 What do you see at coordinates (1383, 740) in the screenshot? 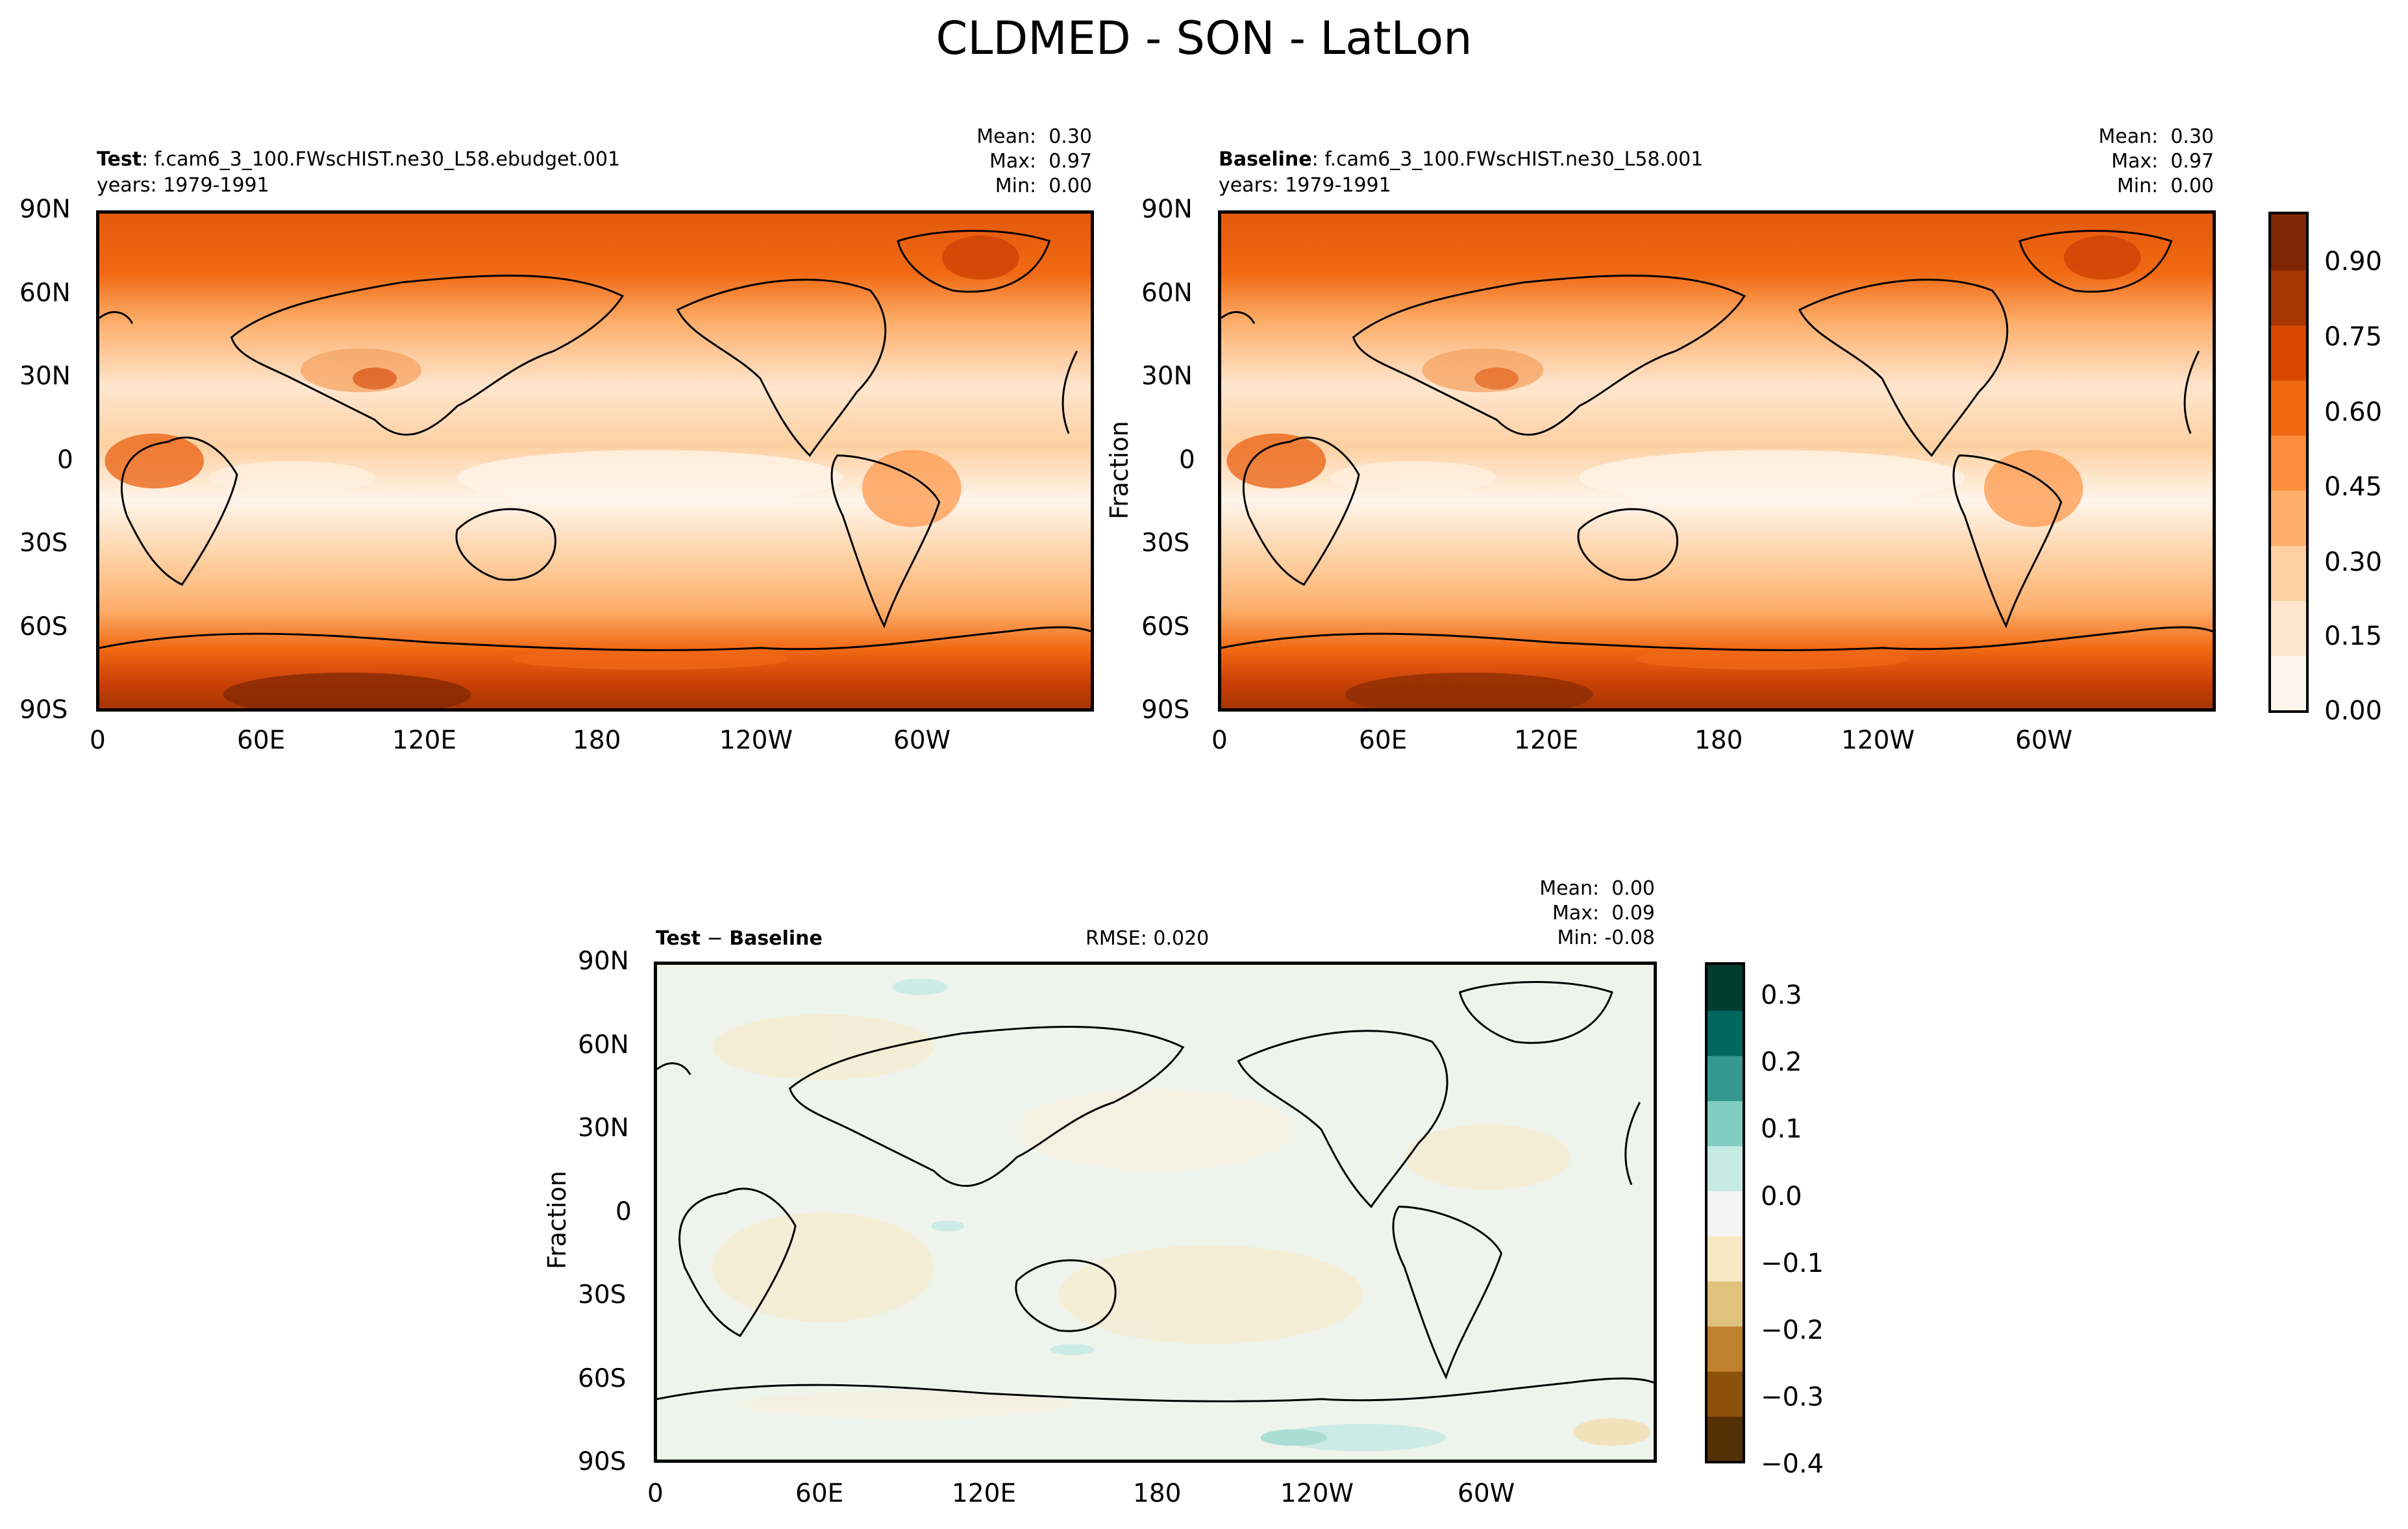
I see `baseline-lon-tick-60e: 60E` at bounding box center [1383, 740].